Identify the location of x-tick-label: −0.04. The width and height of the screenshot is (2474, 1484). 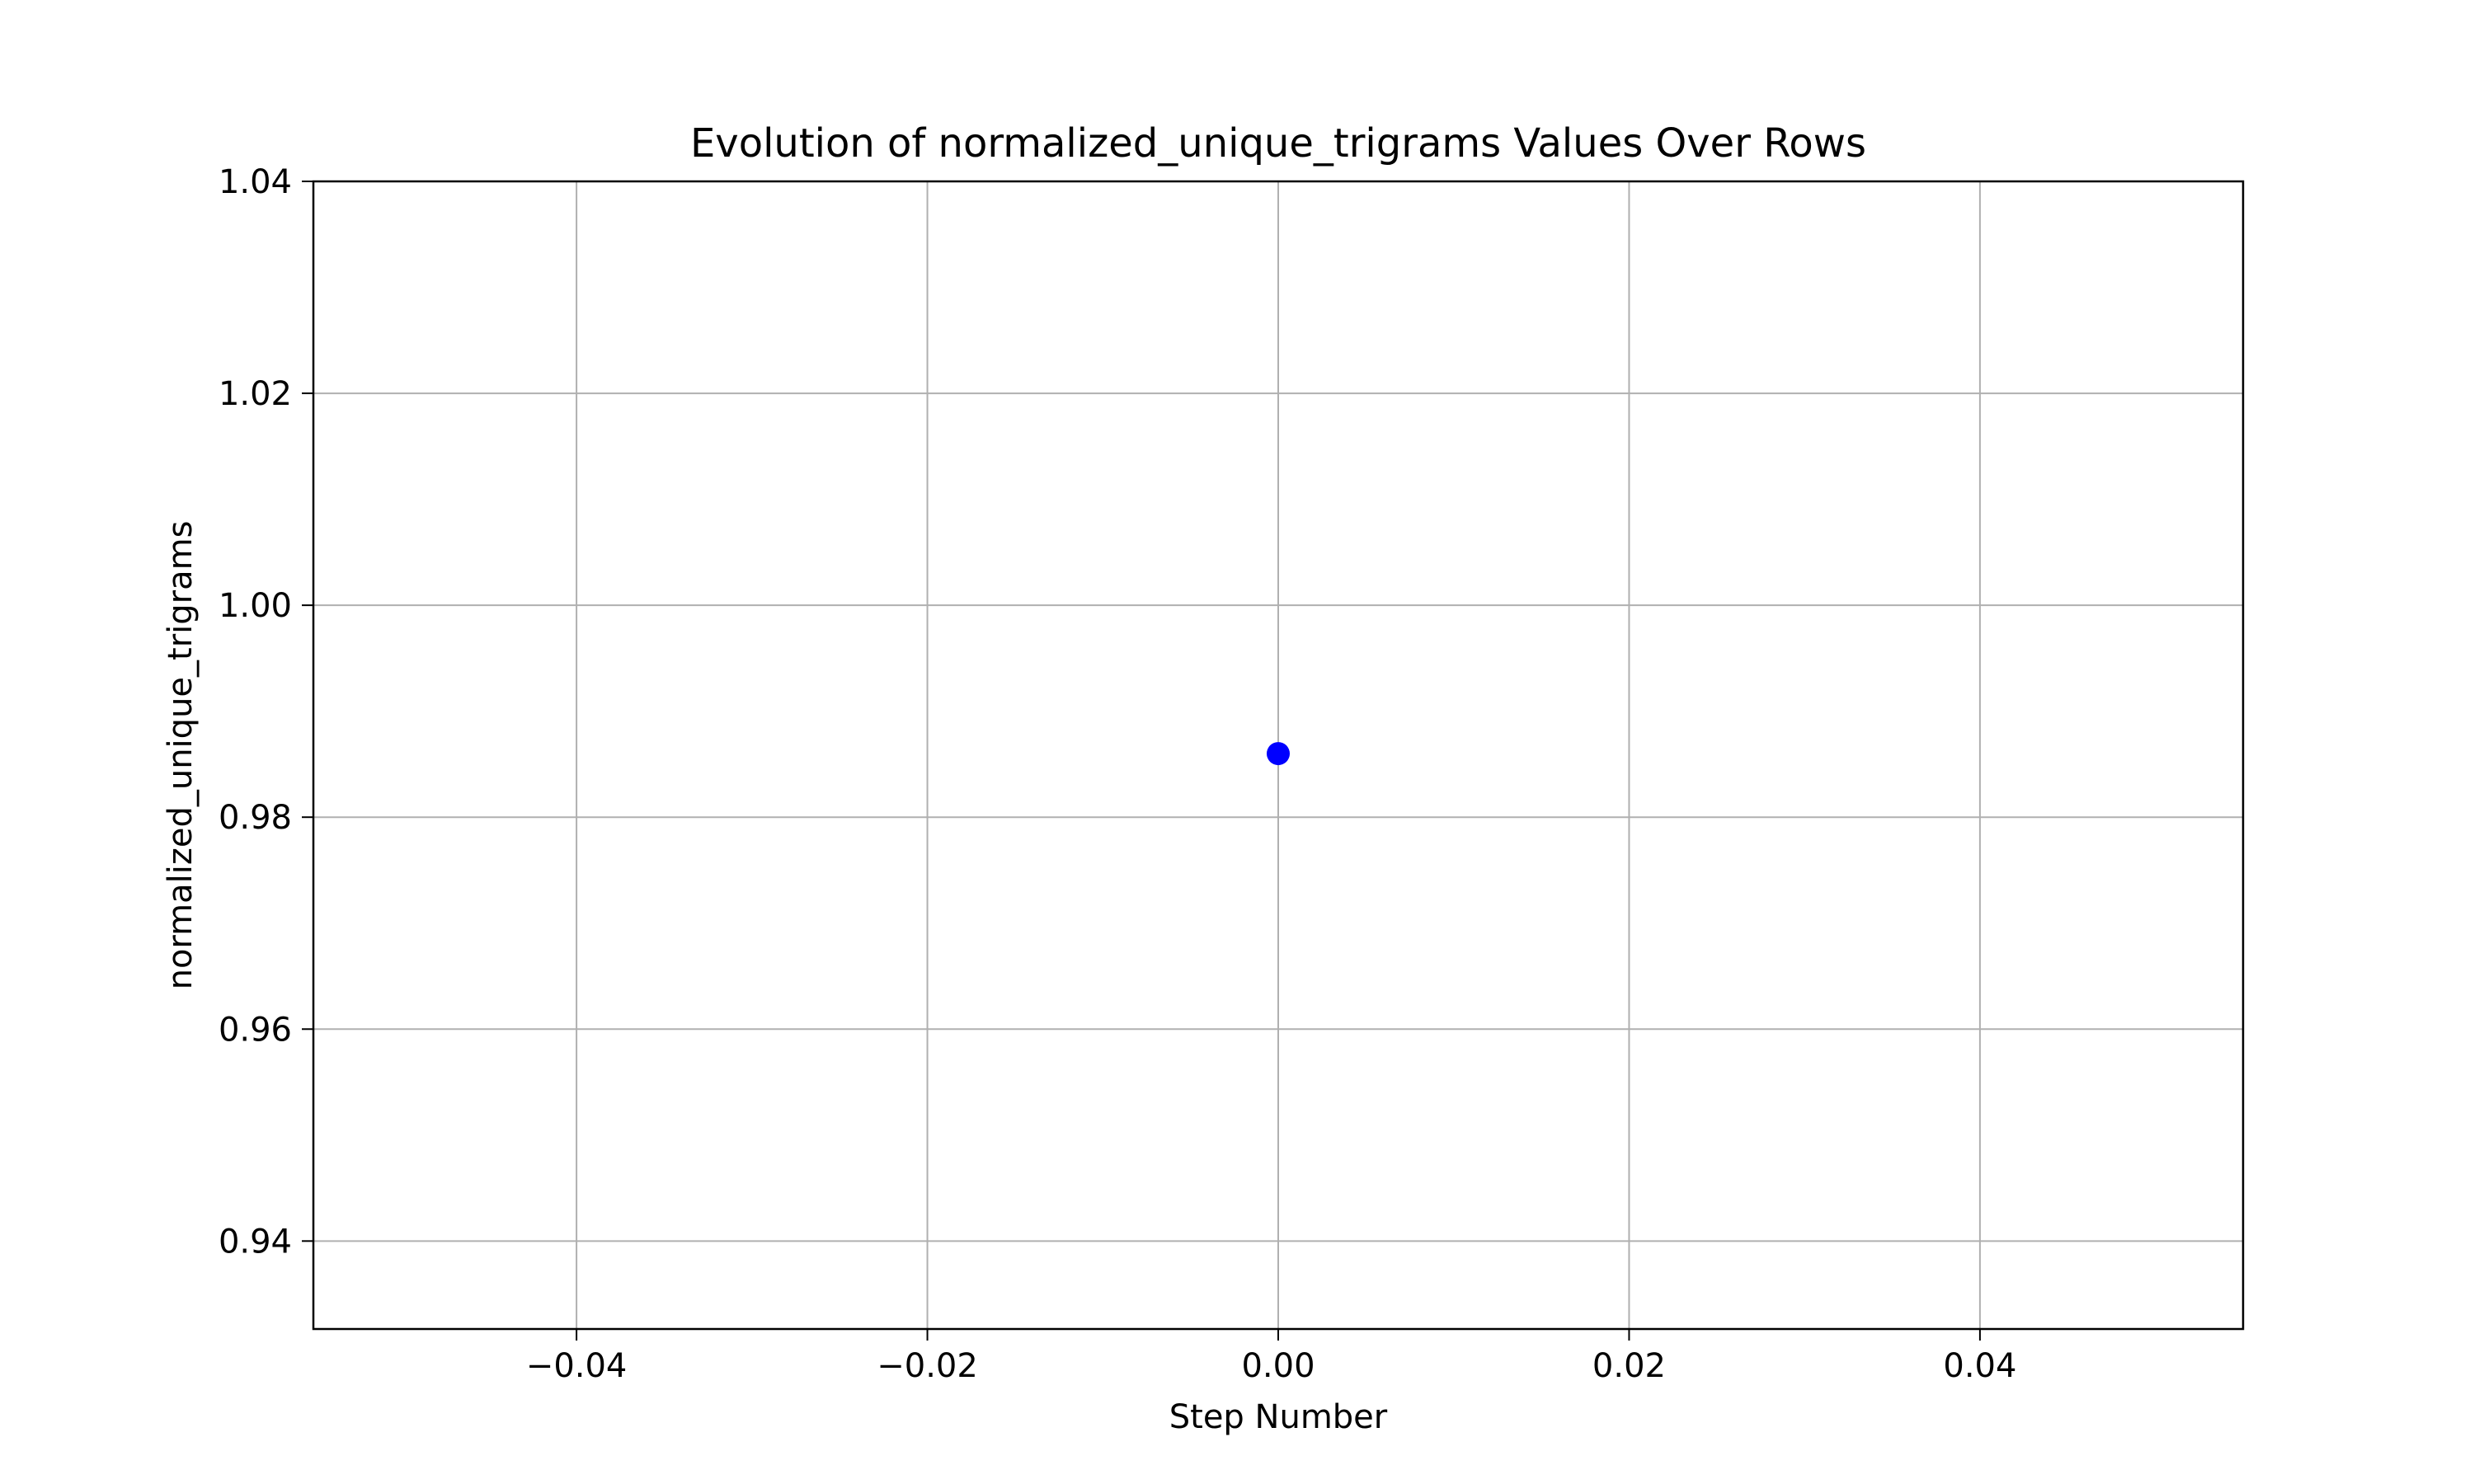
(577, 1366).